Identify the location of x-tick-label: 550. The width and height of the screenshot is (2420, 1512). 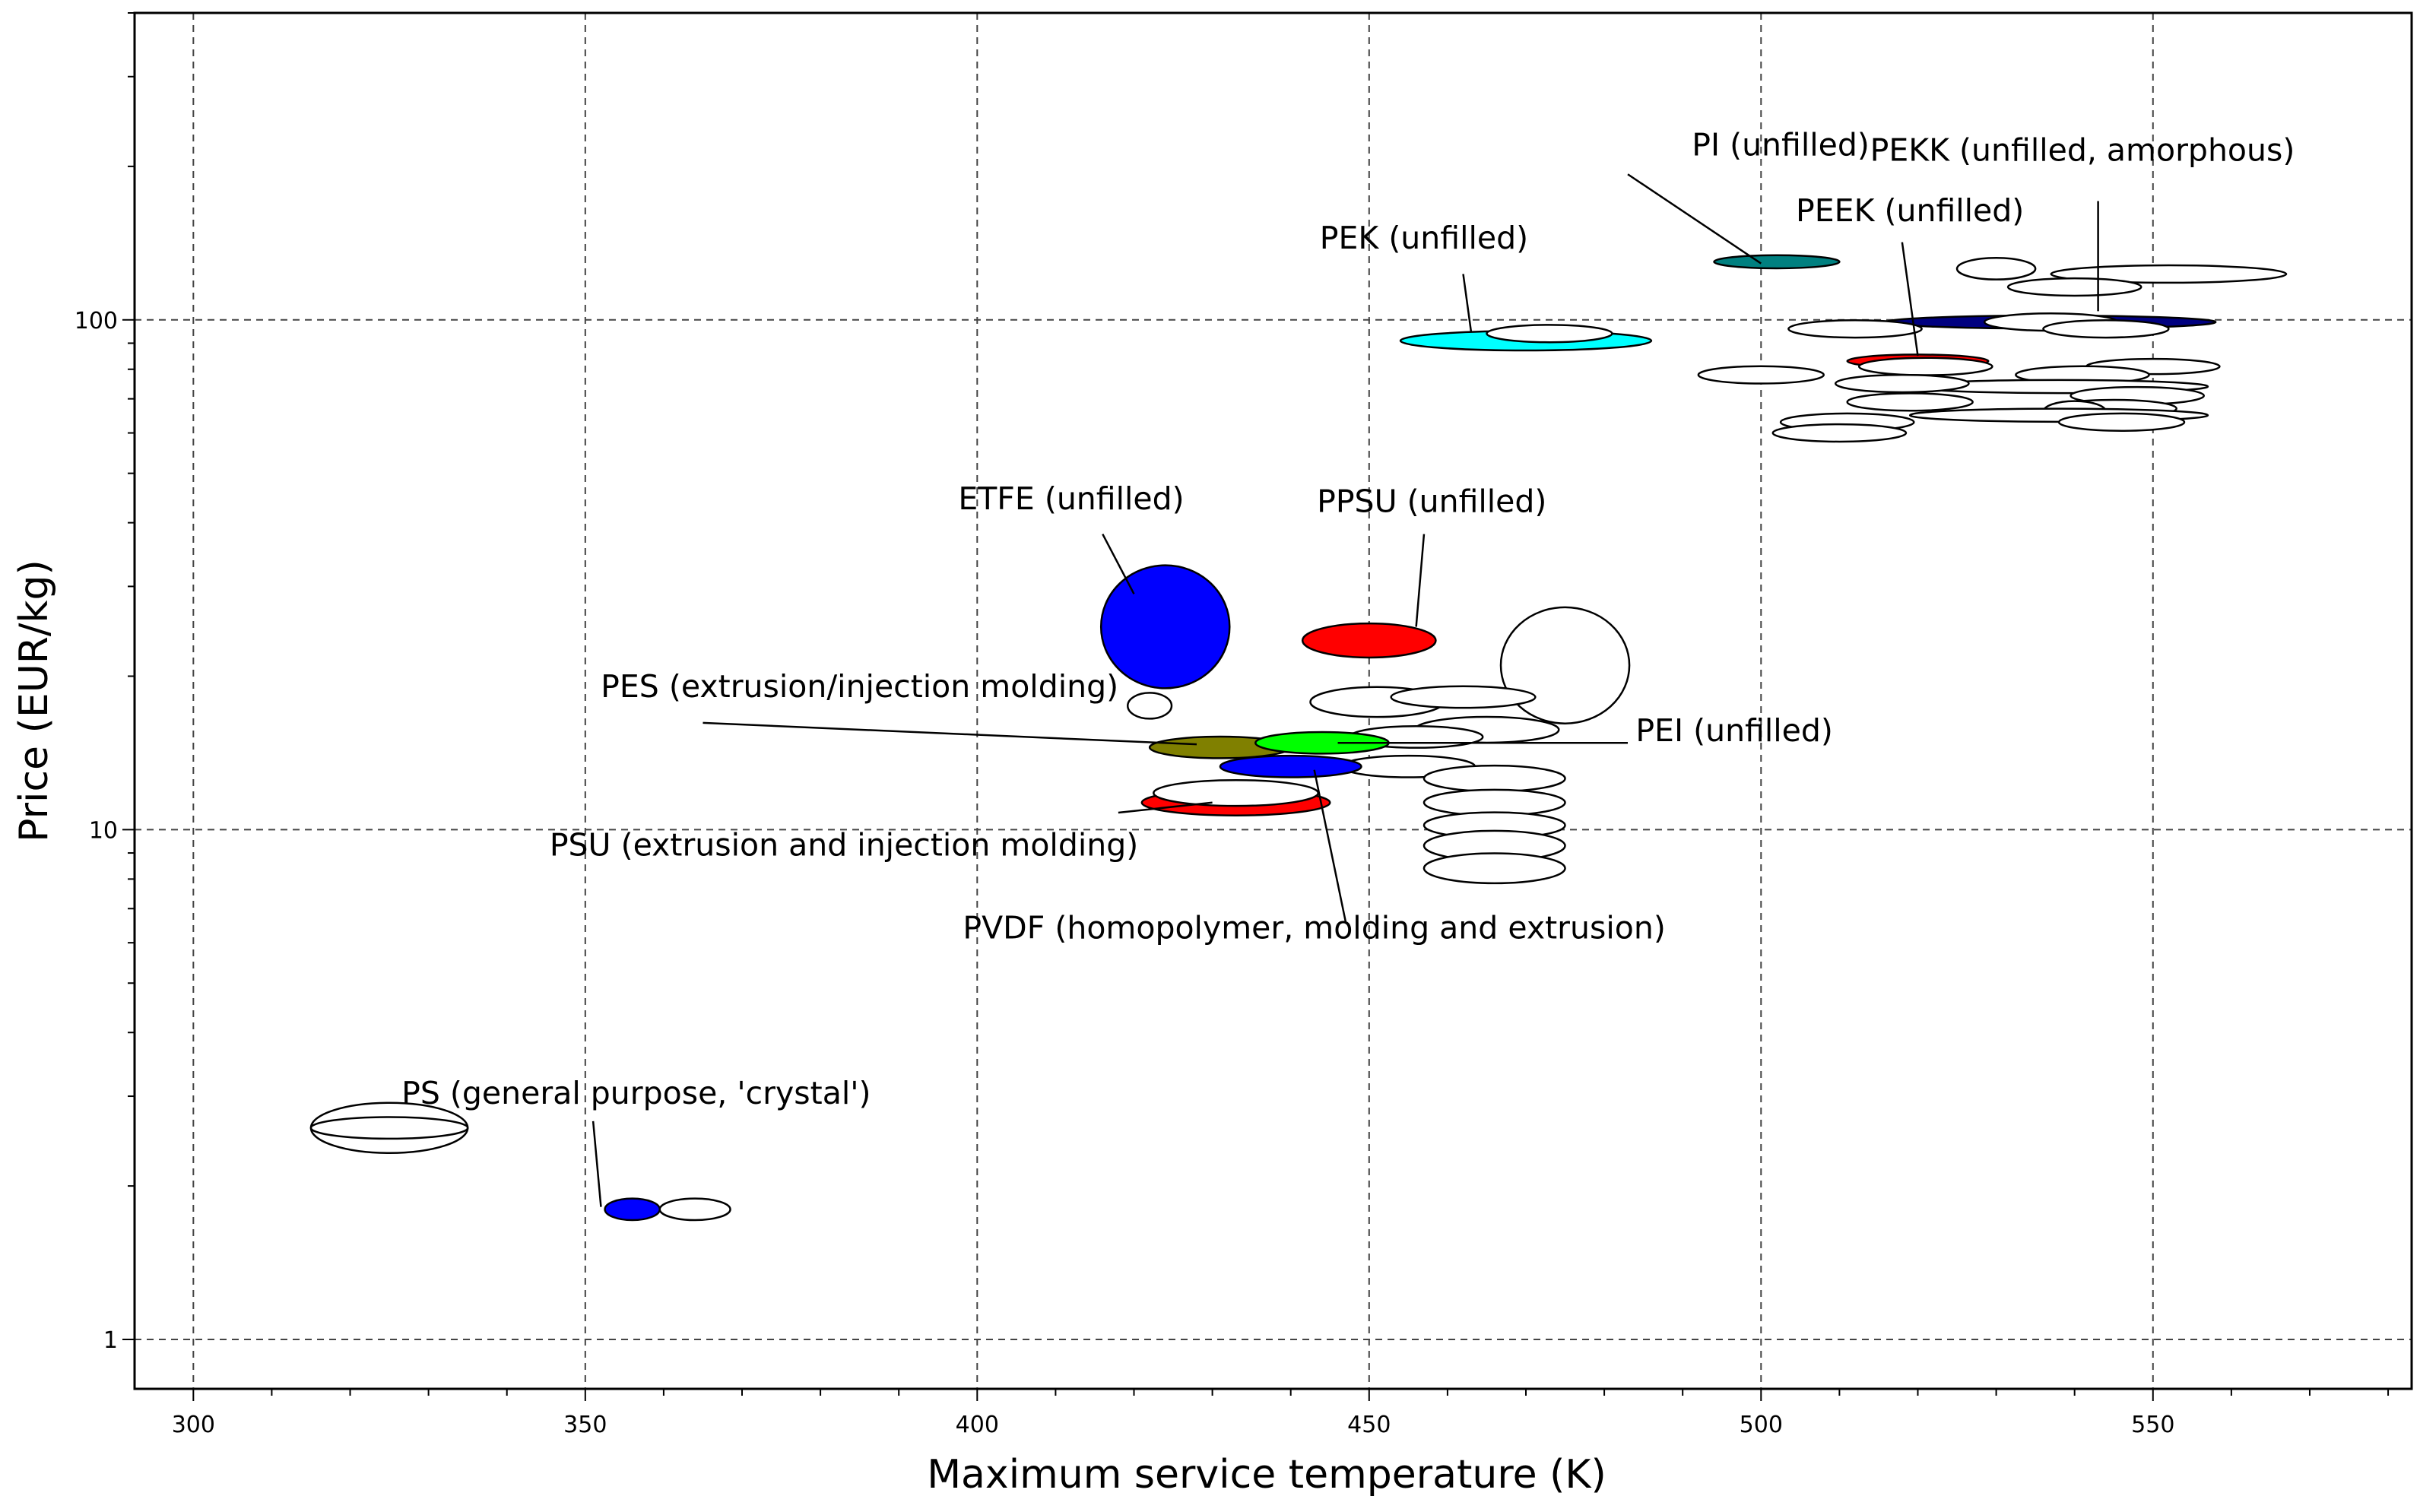
(2152, 1425).